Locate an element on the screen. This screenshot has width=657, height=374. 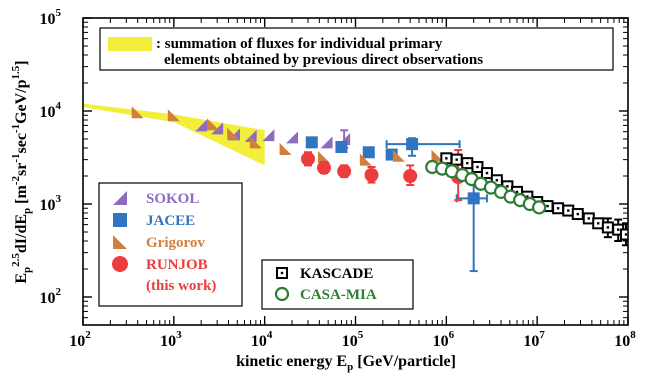
y-tick-label: 10³ is located at coordinates (51, 203).